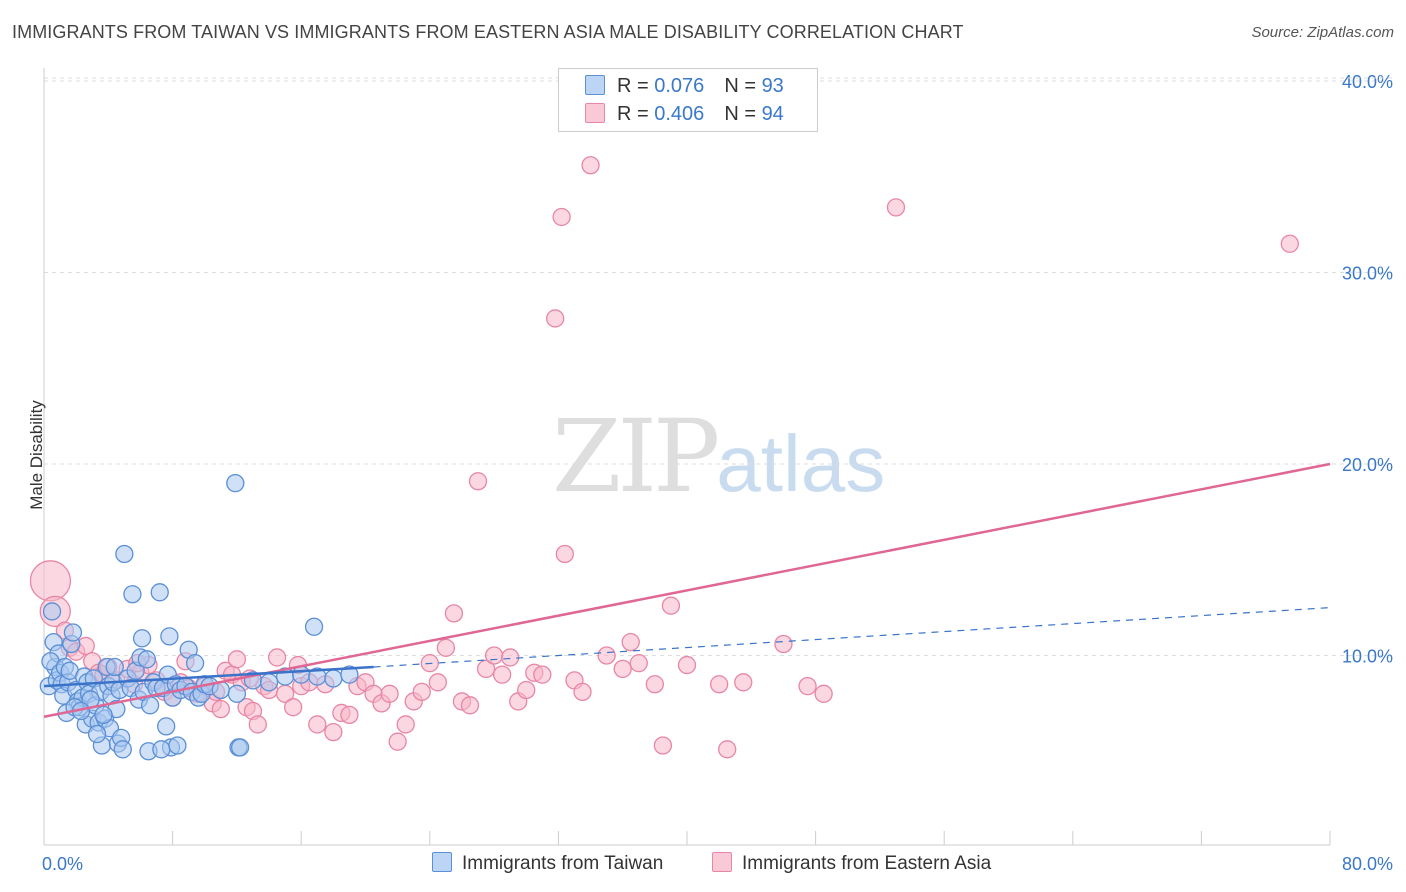  Describe the element at coordinates (208, 676) in the screenshot. I see `taiwan-trend-line` at that location.